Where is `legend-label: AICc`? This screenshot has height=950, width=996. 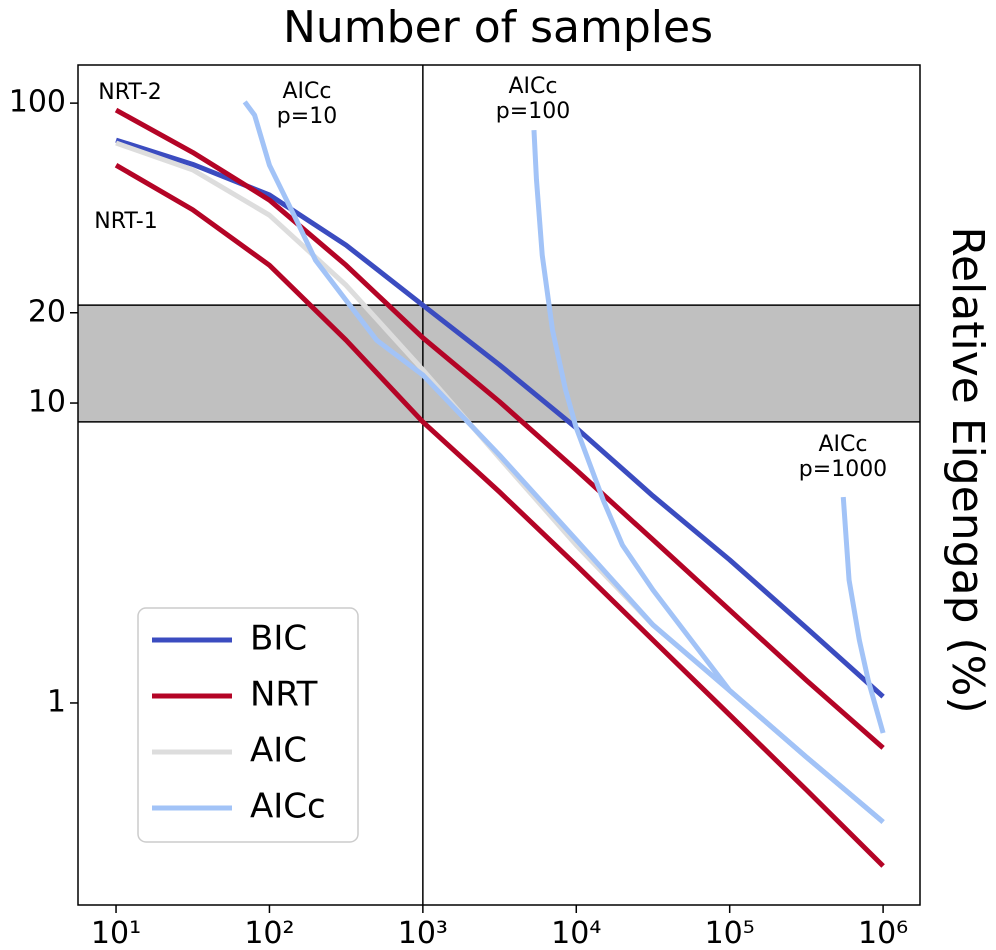 legend-label: AICc is located at coordinates (288, 807).